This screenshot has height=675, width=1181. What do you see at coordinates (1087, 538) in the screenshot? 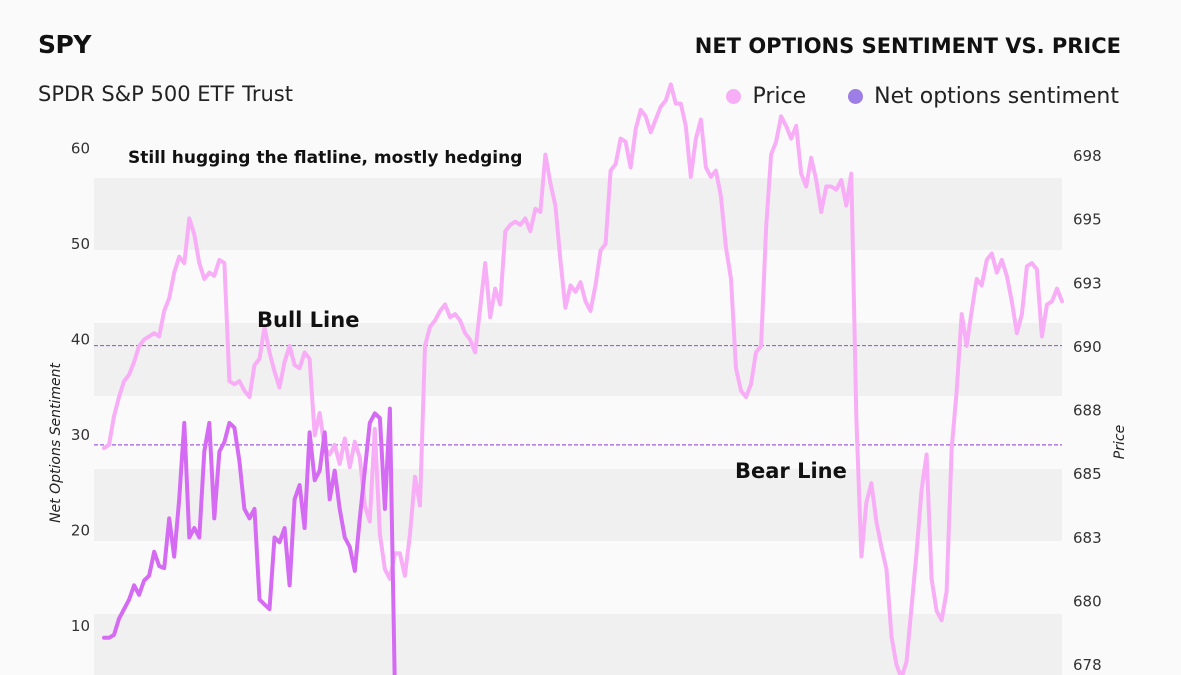
I see `right-axis-tick-683: 683` at bounding box center [1087, 538].